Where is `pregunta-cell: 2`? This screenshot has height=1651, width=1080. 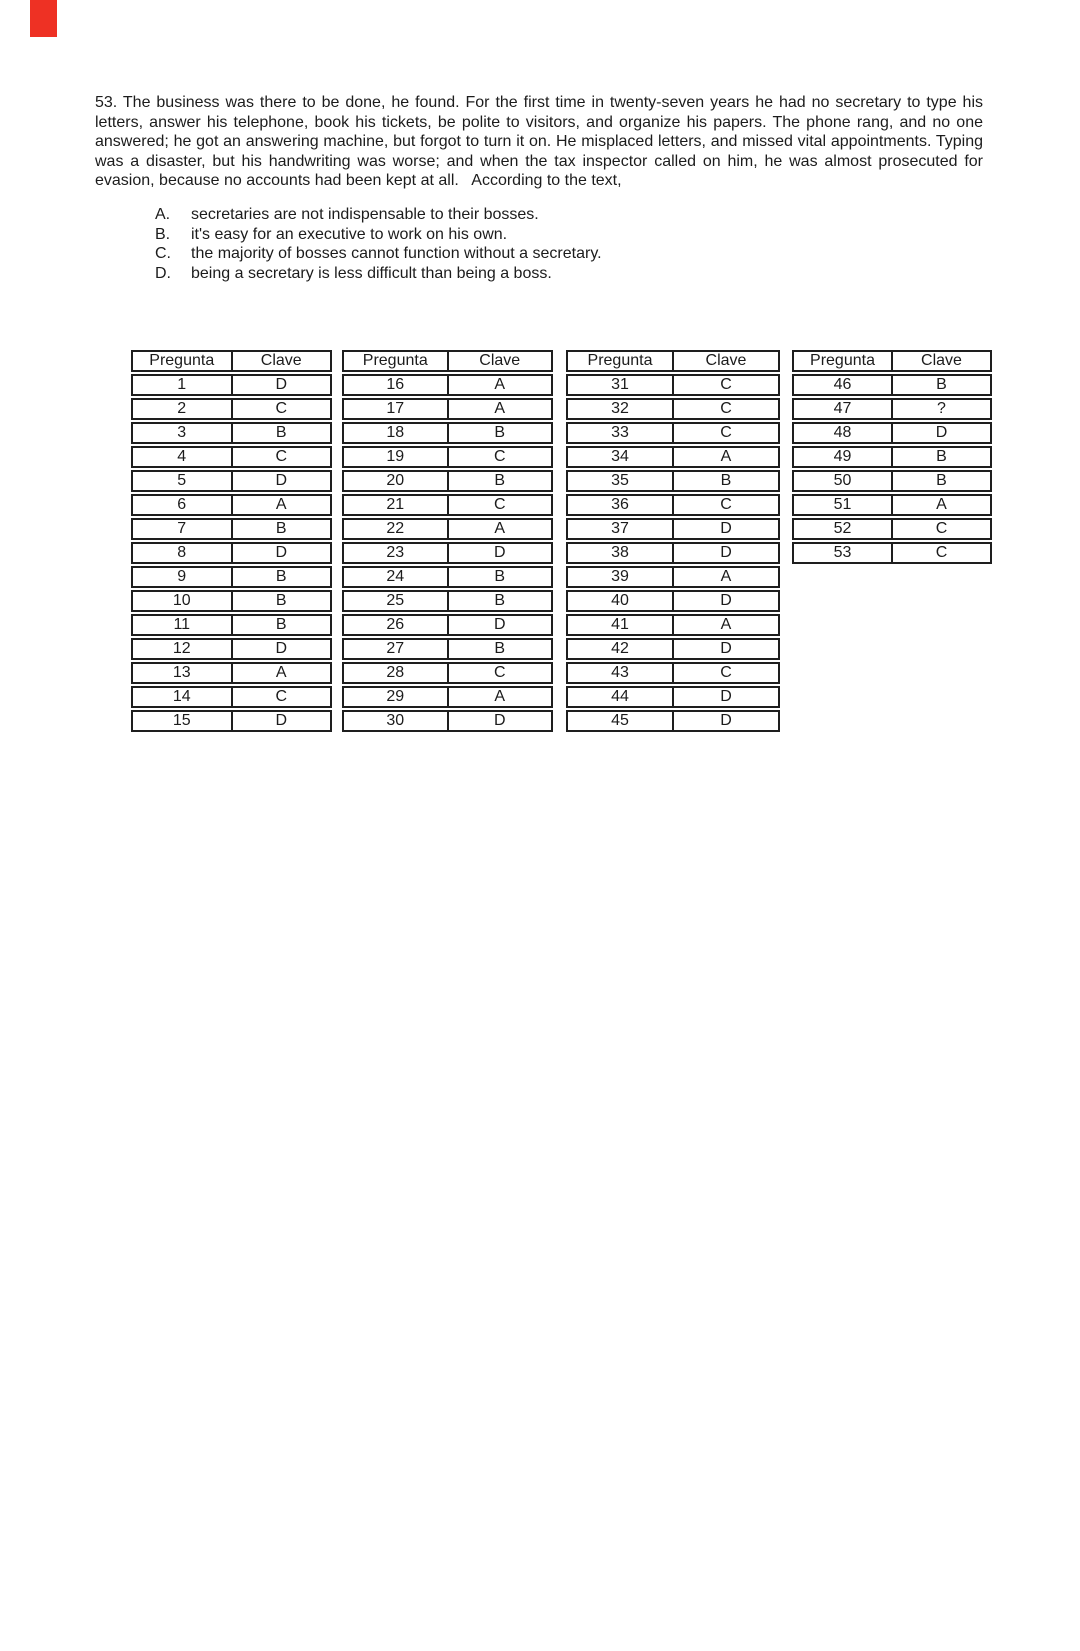 pregunta-cell: 2 is located at coordinates (183, 409).